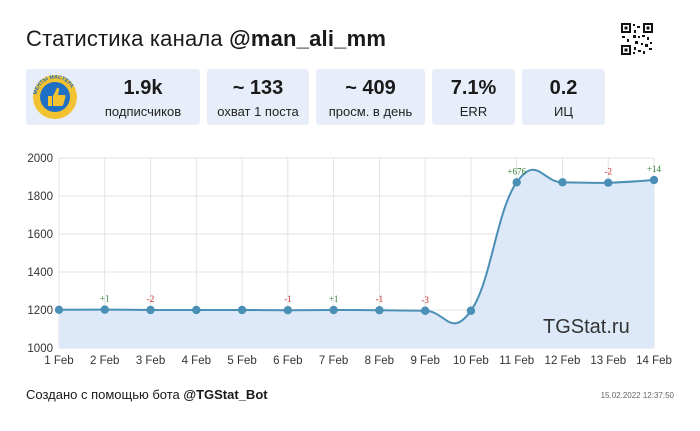  What do you see at coordinates (241, 361) in the screenshot?
I see `x-tick-label: 5 Feb` at bounding box center [241, 361].